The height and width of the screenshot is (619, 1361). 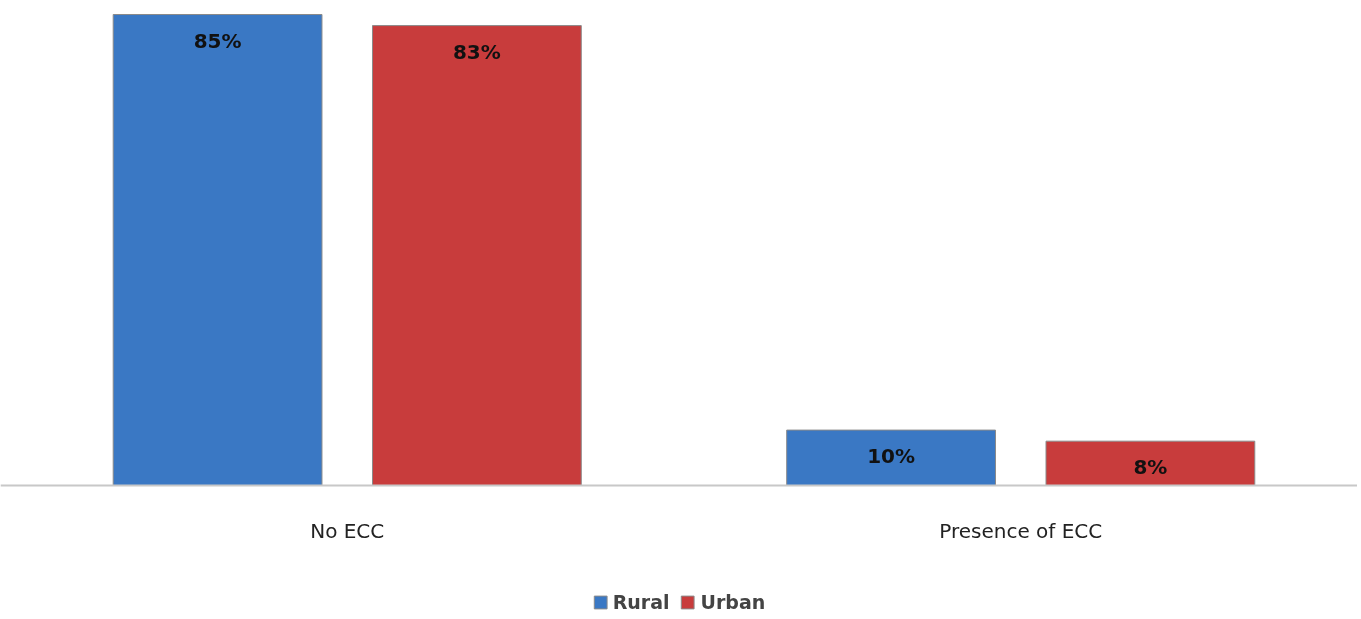 I want to click on legend-label: Rural, so click(x=641, y=602).